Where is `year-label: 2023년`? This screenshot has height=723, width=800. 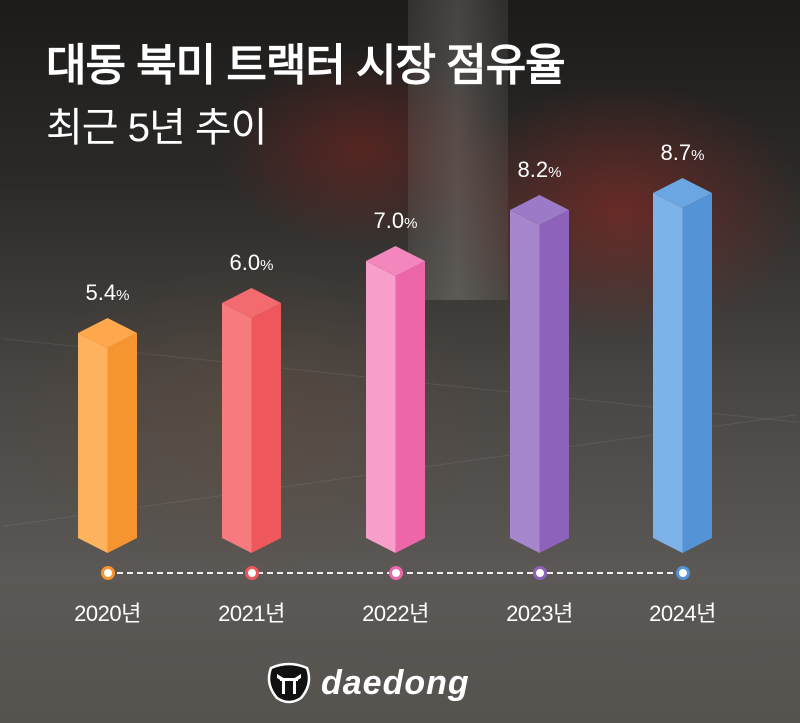
year-label: 2023년 is located at coordinates (539, 613).